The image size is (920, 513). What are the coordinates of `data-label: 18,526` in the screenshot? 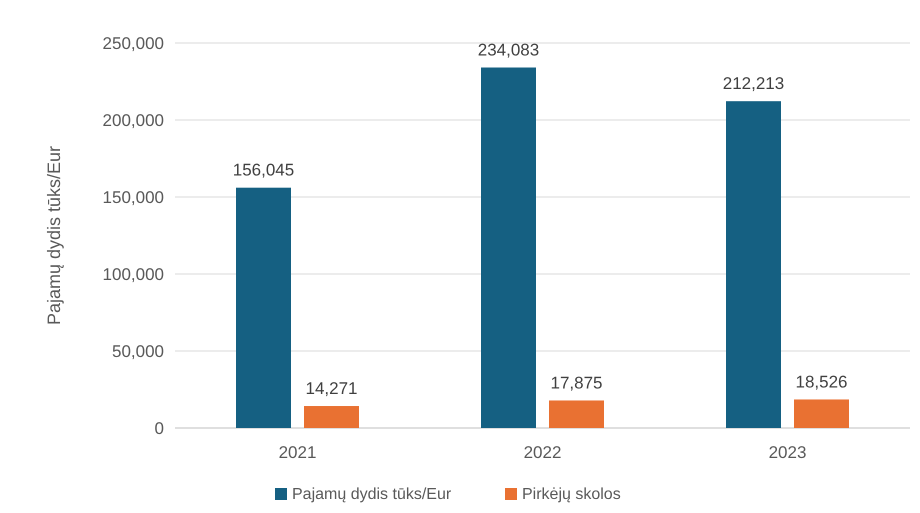 It's located at (822, 382).